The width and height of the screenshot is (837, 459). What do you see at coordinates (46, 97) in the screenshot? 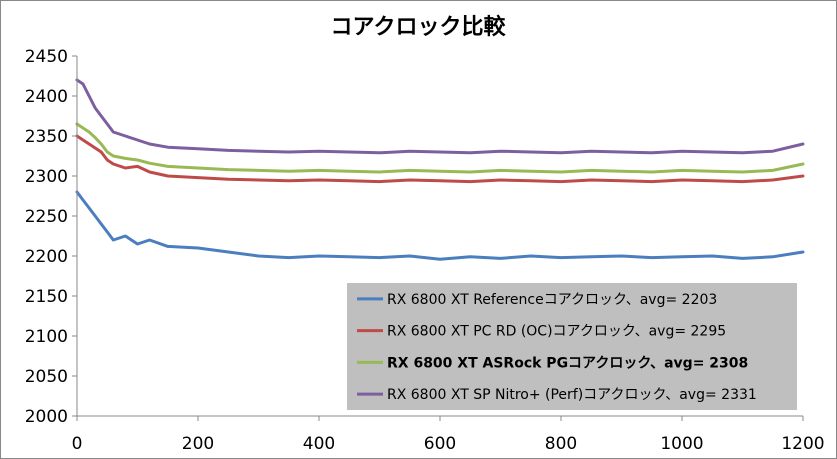
I see `y-tick-label-8: 2400` at bounding box center [46, 97].